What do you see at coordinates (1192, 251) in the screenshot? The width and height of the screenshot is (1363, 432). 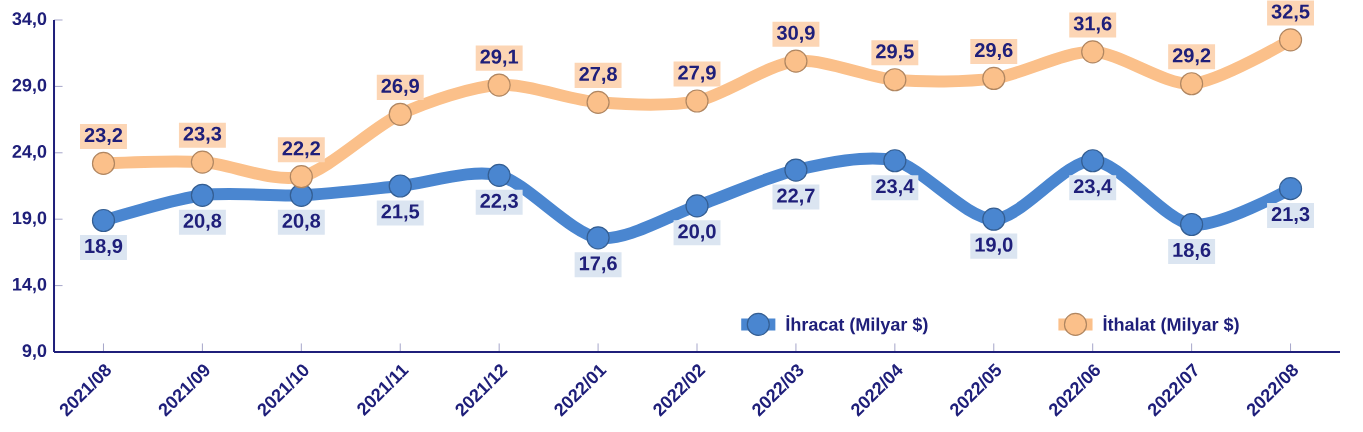 I see `data-label: 18,6` at bounding box center [1192, 251].